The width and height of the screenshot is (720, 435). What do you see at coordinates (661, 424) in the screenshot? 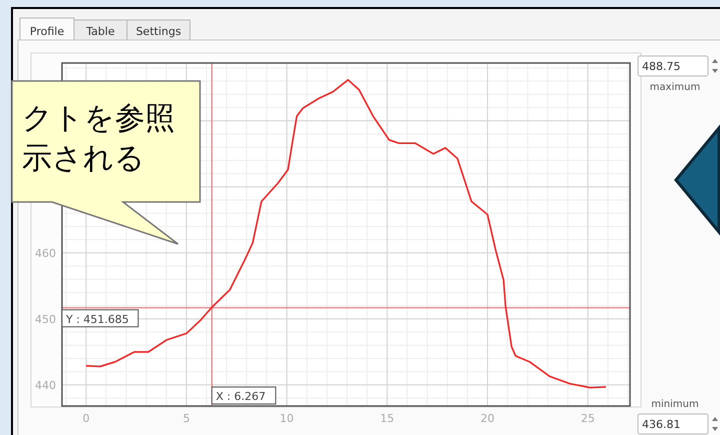
I see `text: 436.81` at bounding box center [661, 424].